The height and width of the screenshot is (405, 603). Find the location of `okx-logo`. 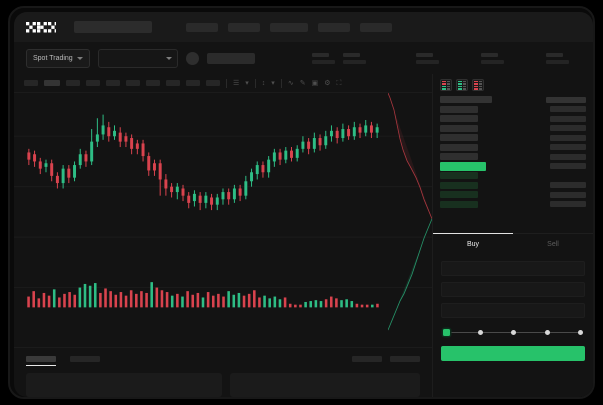

okx-logo is located at coordinates (41, 27).